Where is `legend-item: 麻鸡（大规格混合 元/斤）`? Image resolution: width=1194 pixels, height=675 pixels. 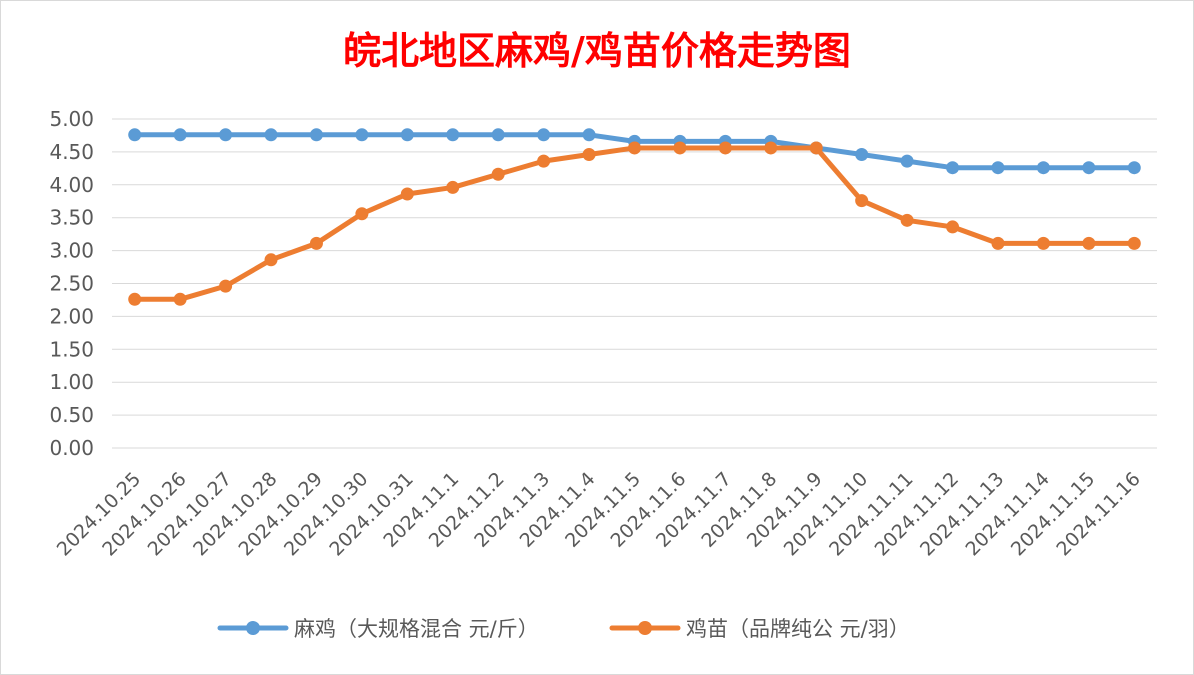 legend-item: 麻鸡（大规格混合 元/斤） is located at coordinates (378, 629).